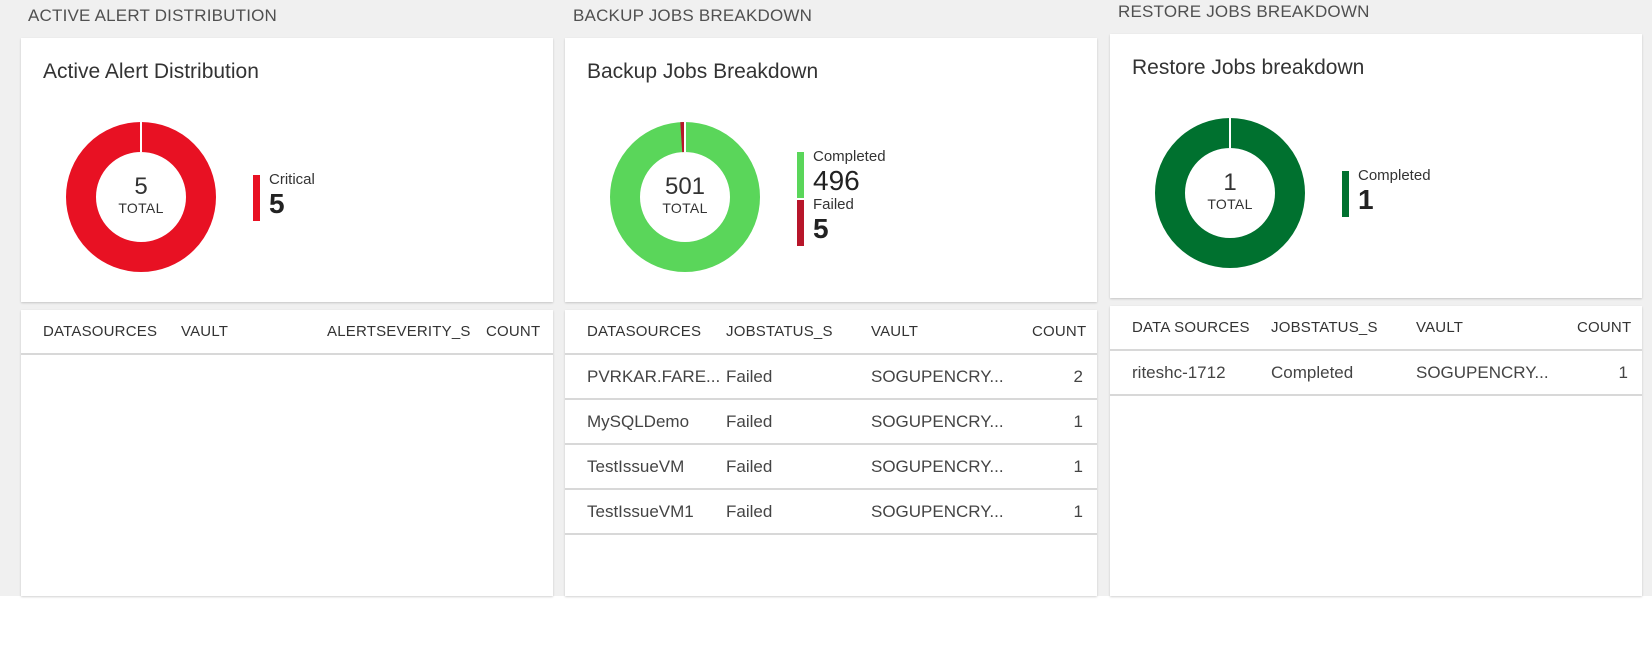 The height and width of the screenshot is (648, 1652). Describe the element at coordinates (1376, 373) in the screenshot. I see `table-row: riteshc-1712 Completed SOGUPENCRY... 1` at that location.